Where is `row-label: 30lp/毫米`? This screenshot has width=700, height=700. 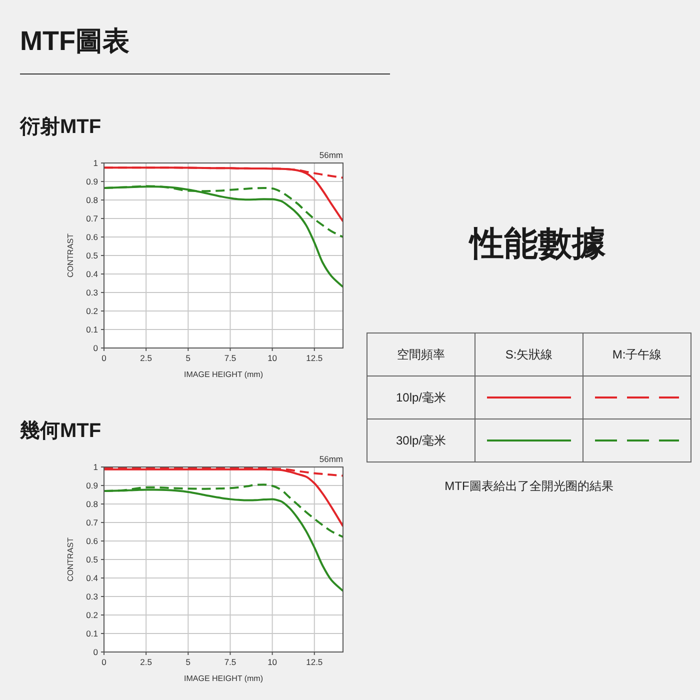
row-label: 30lp/毫米 is located at coordinates (421, 441).